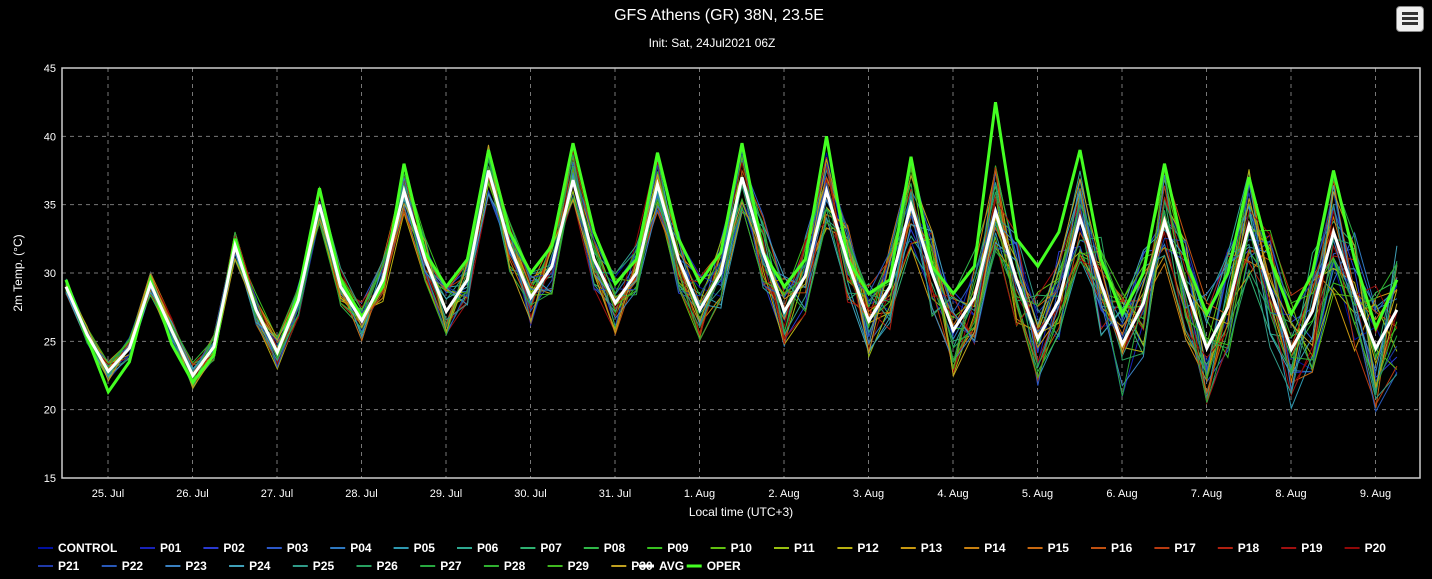 The width and height of the screenshot is (1432, 579). I want to click on legend-label: P20, so click(1376, 548).